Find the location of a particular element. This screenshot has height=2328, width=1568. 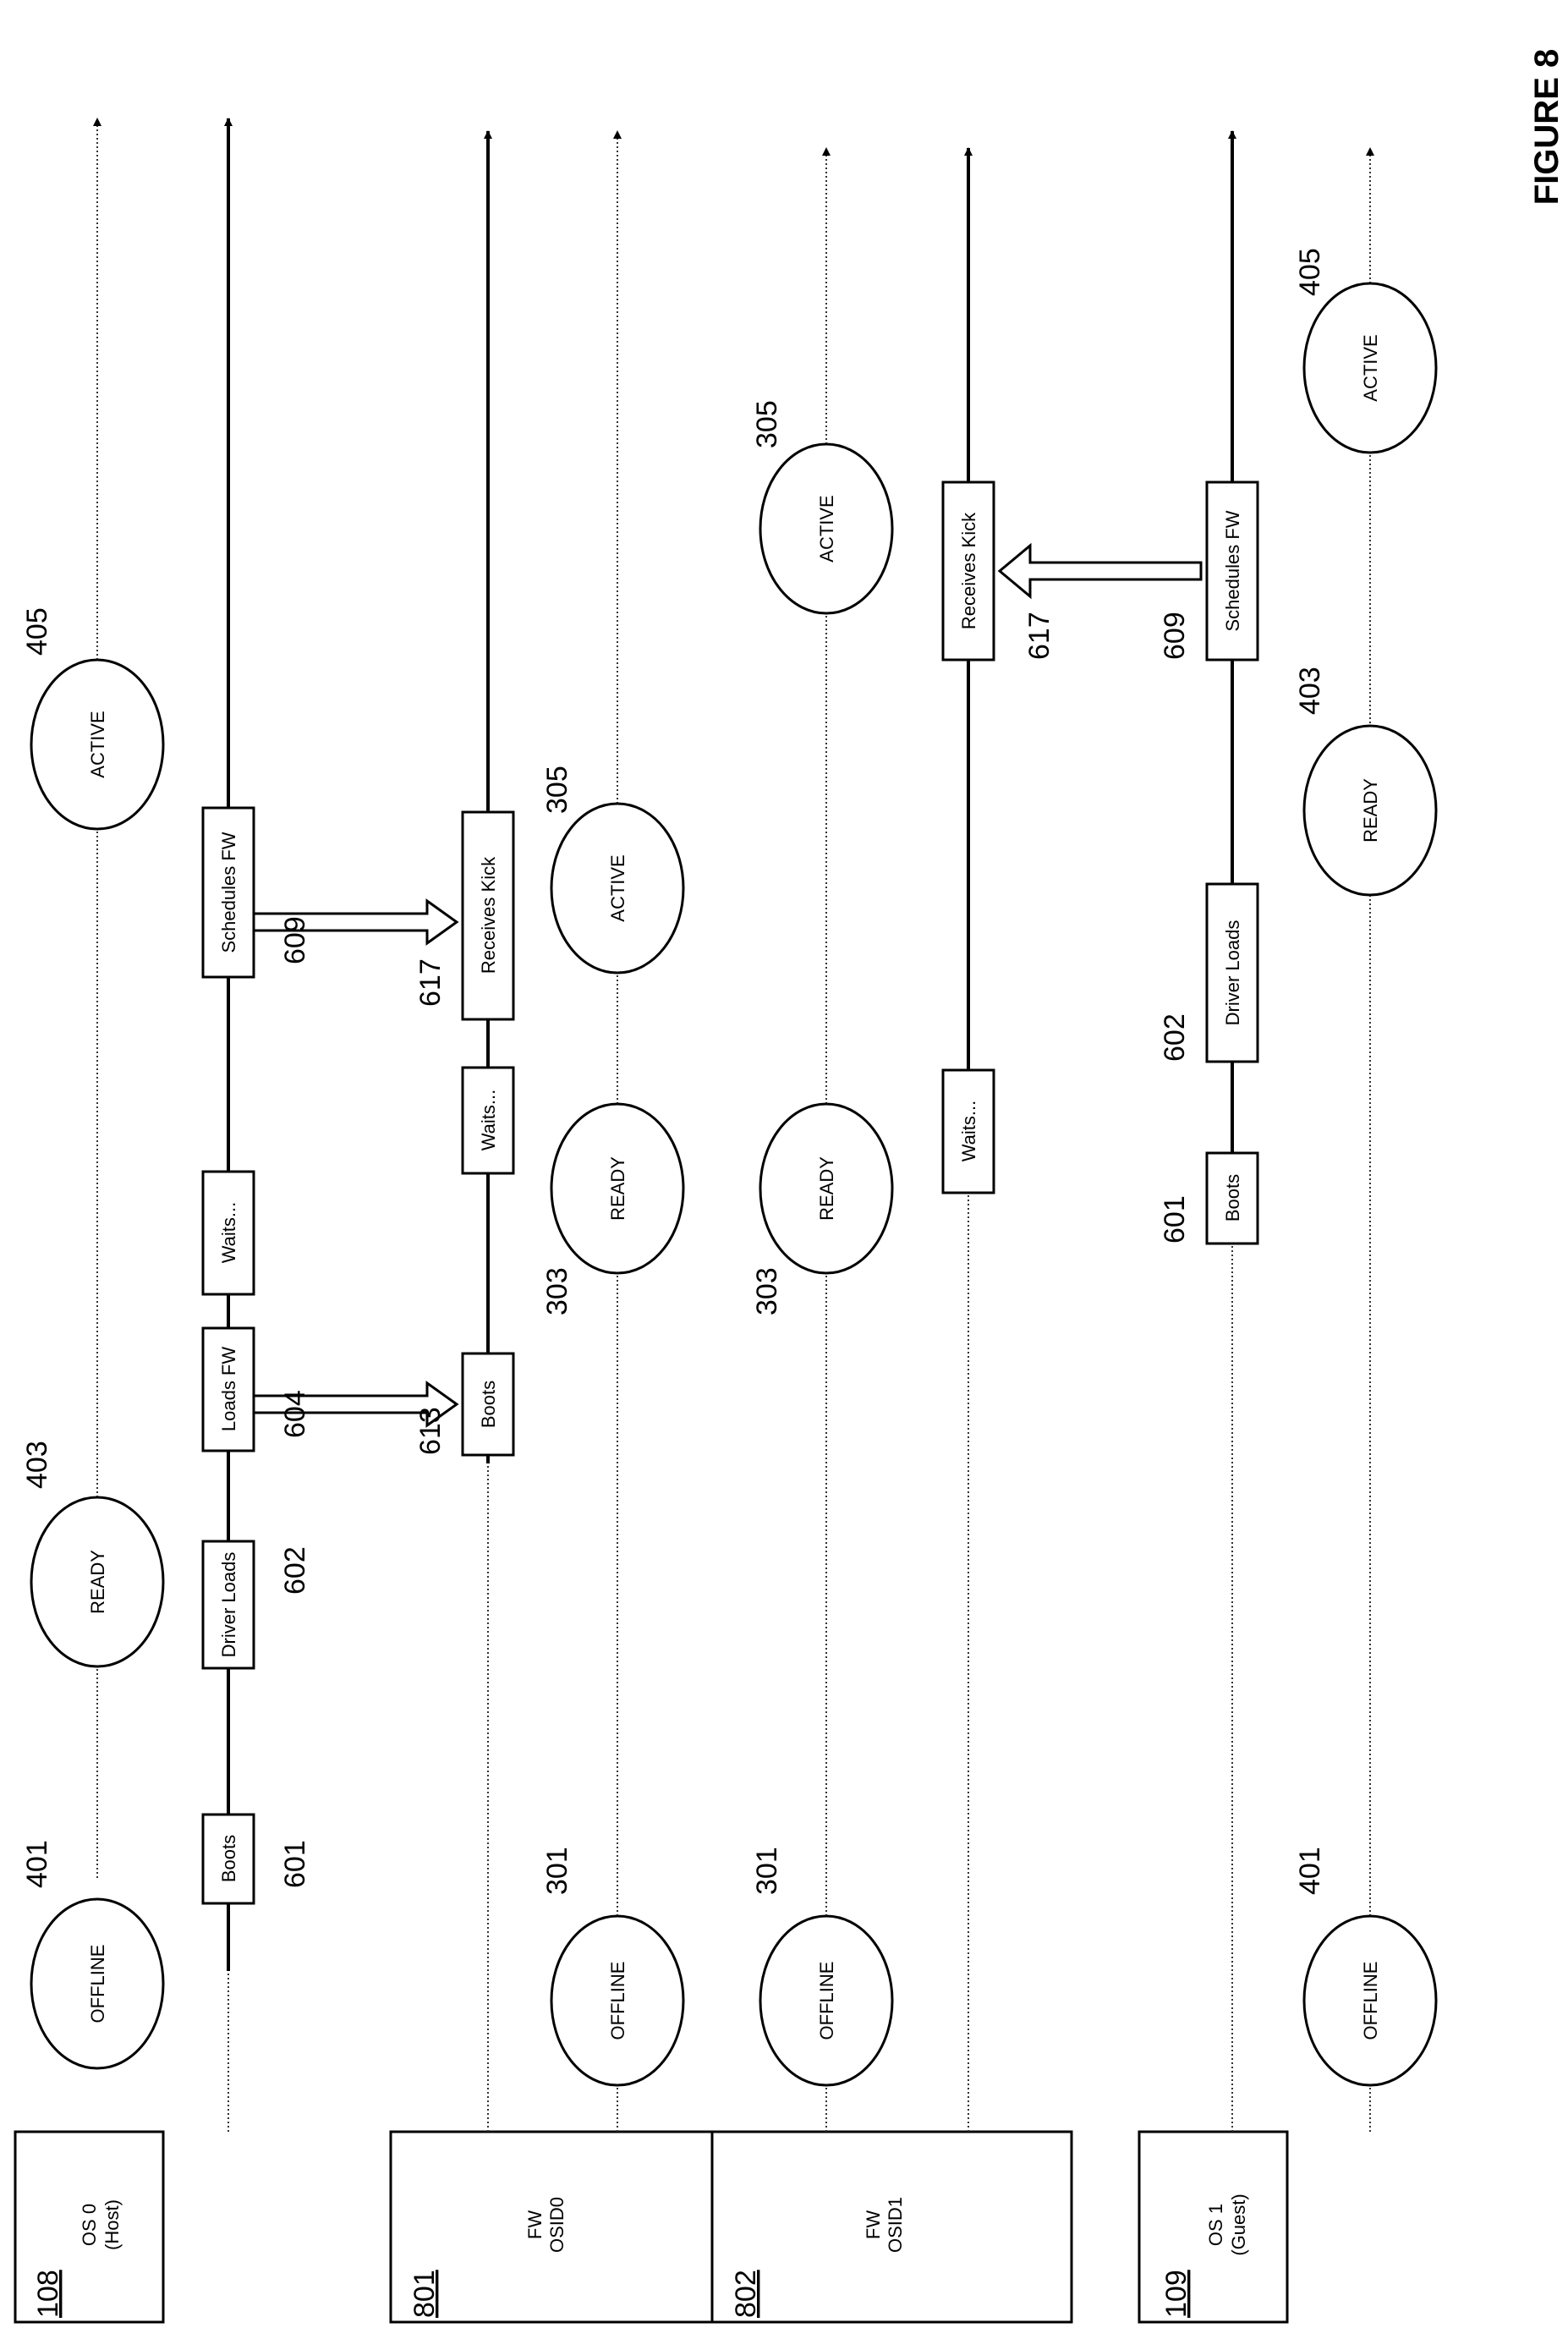

action-loads-fw: Loads FW is located at coordinates (228, 1389).